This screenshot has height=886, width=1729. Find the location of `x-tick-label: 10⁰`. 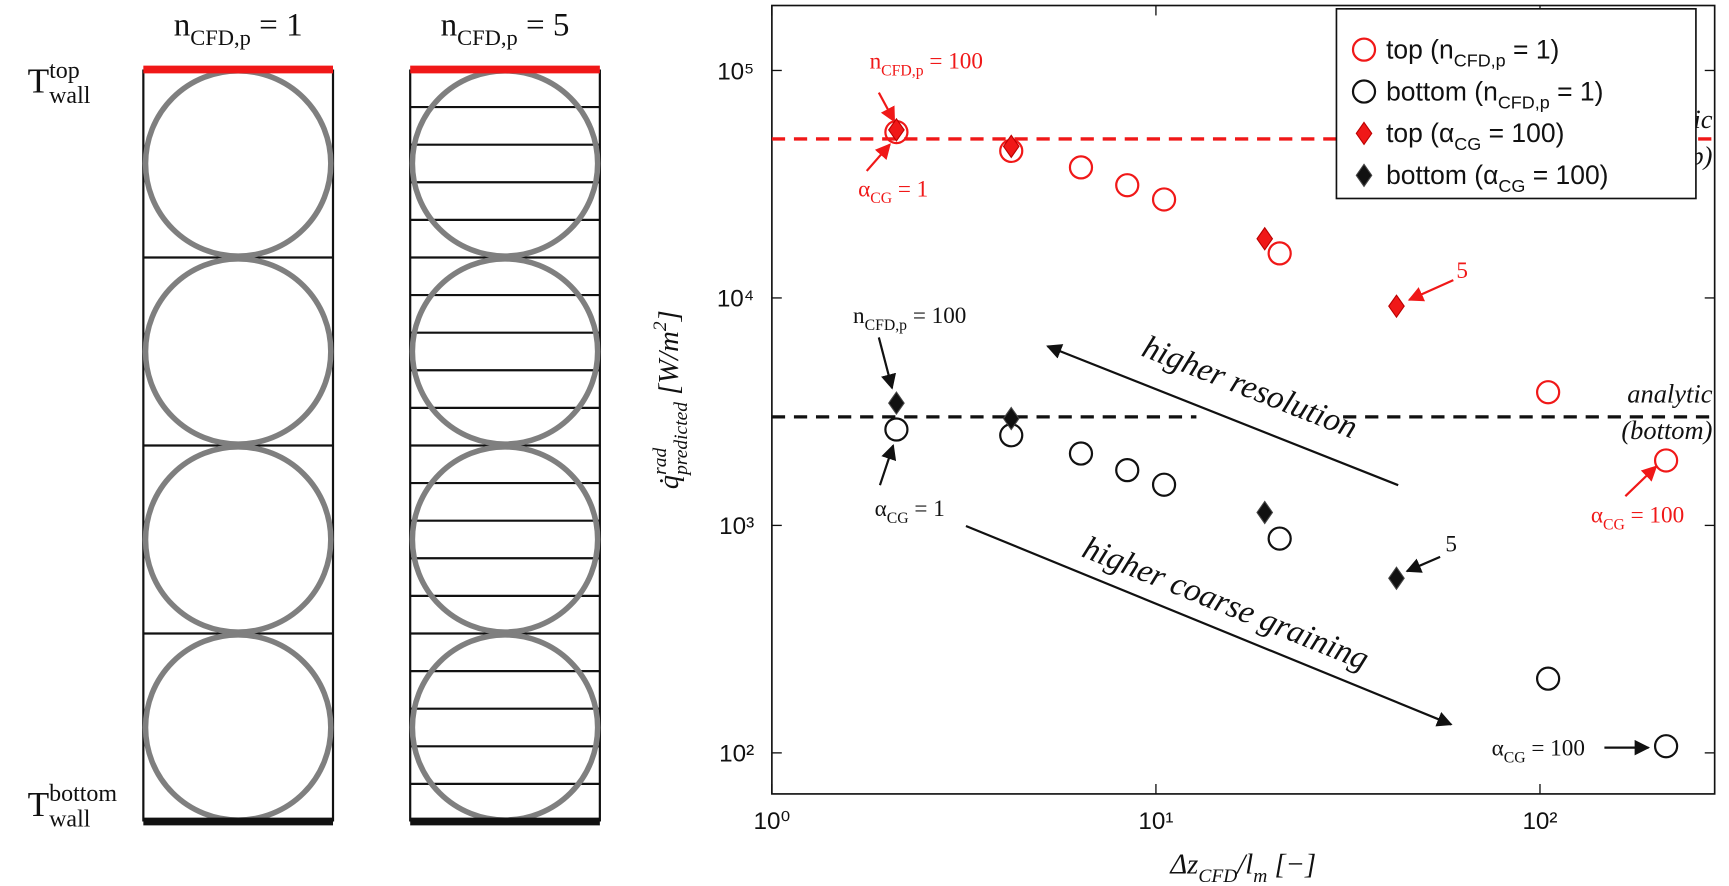

x-tick-label: 10⁰ is located at coordinates (772, 821).